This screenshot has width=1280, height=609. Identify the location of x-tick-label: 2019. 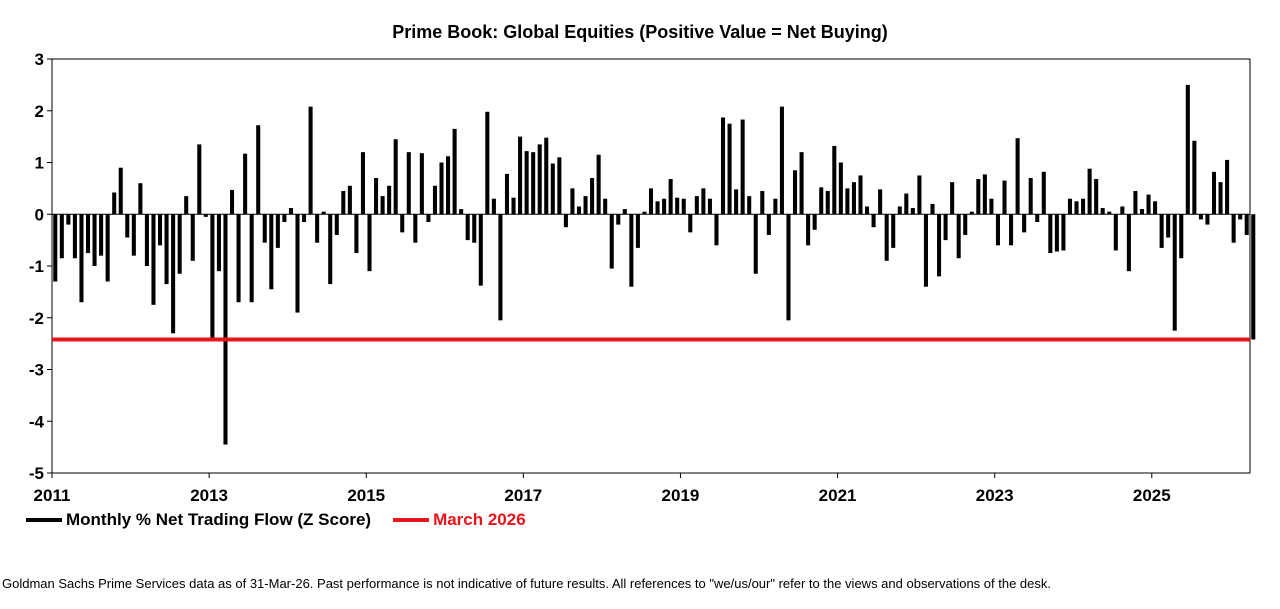
(681, 495).